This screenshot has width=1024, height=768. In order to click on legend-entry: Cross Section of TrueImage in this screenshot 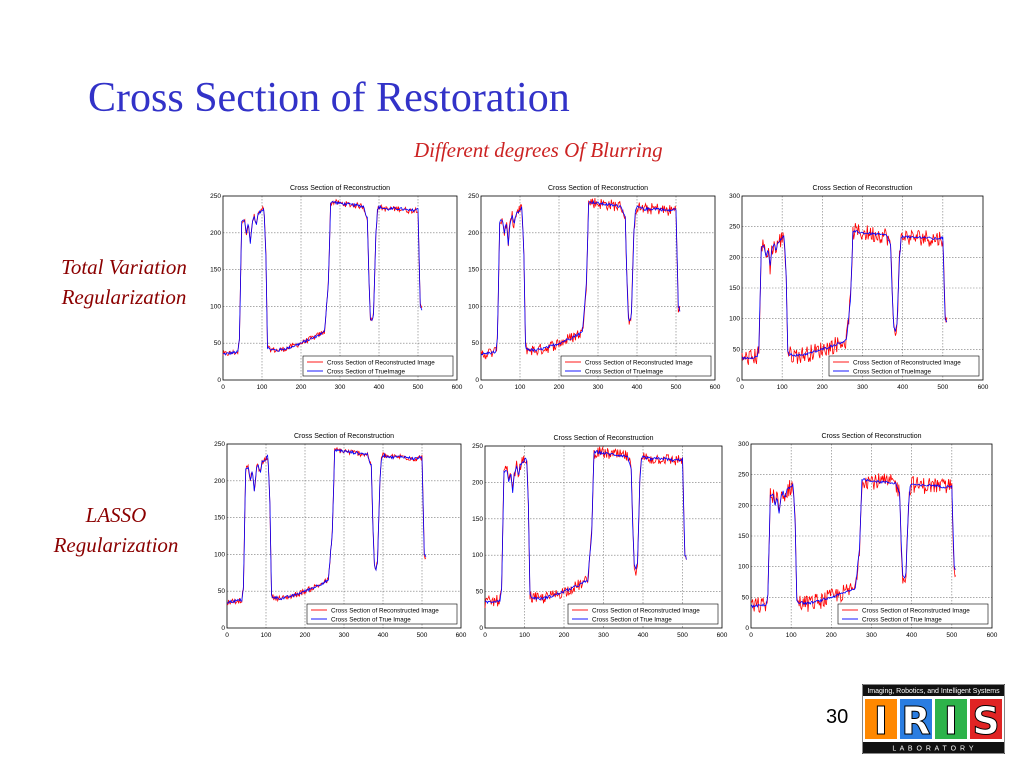, I will do `click(366, 371)`.